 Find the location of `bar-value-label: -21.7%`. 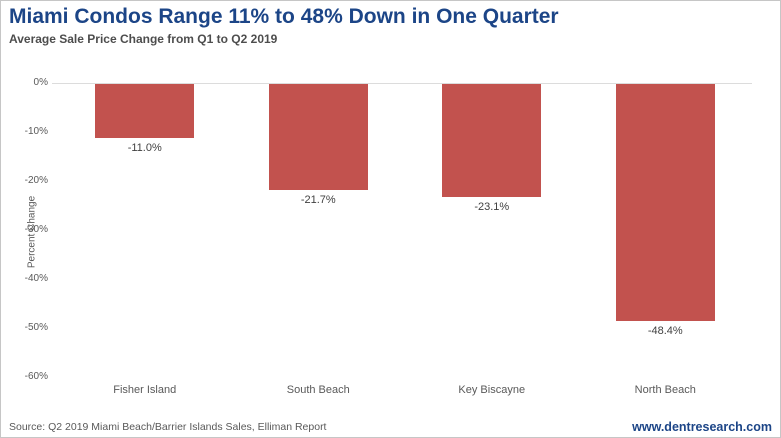

bar-value-label: -21.7% is located at coordinates (318, 200).